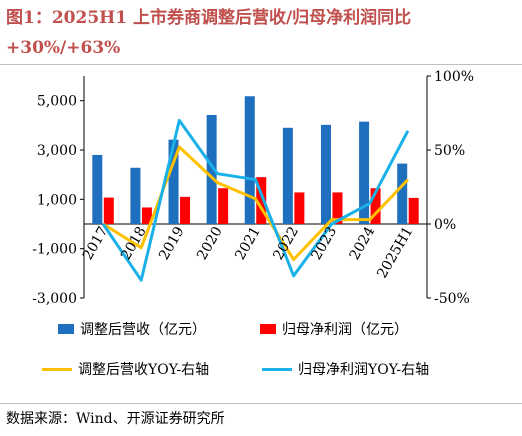 This screenshot has height=436, width=522. I want to click on x-axis-category-label: 2018, so click(134, 243).